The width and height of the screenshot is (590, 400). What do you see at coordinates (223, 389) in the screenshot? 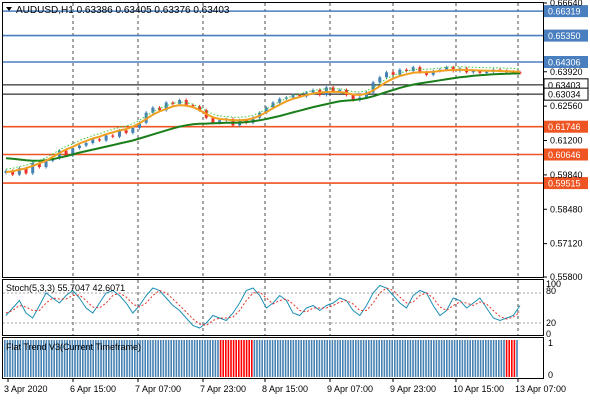
I see `time-tick-label: 7 Apr 23:00` at bounding box center [223, 389].